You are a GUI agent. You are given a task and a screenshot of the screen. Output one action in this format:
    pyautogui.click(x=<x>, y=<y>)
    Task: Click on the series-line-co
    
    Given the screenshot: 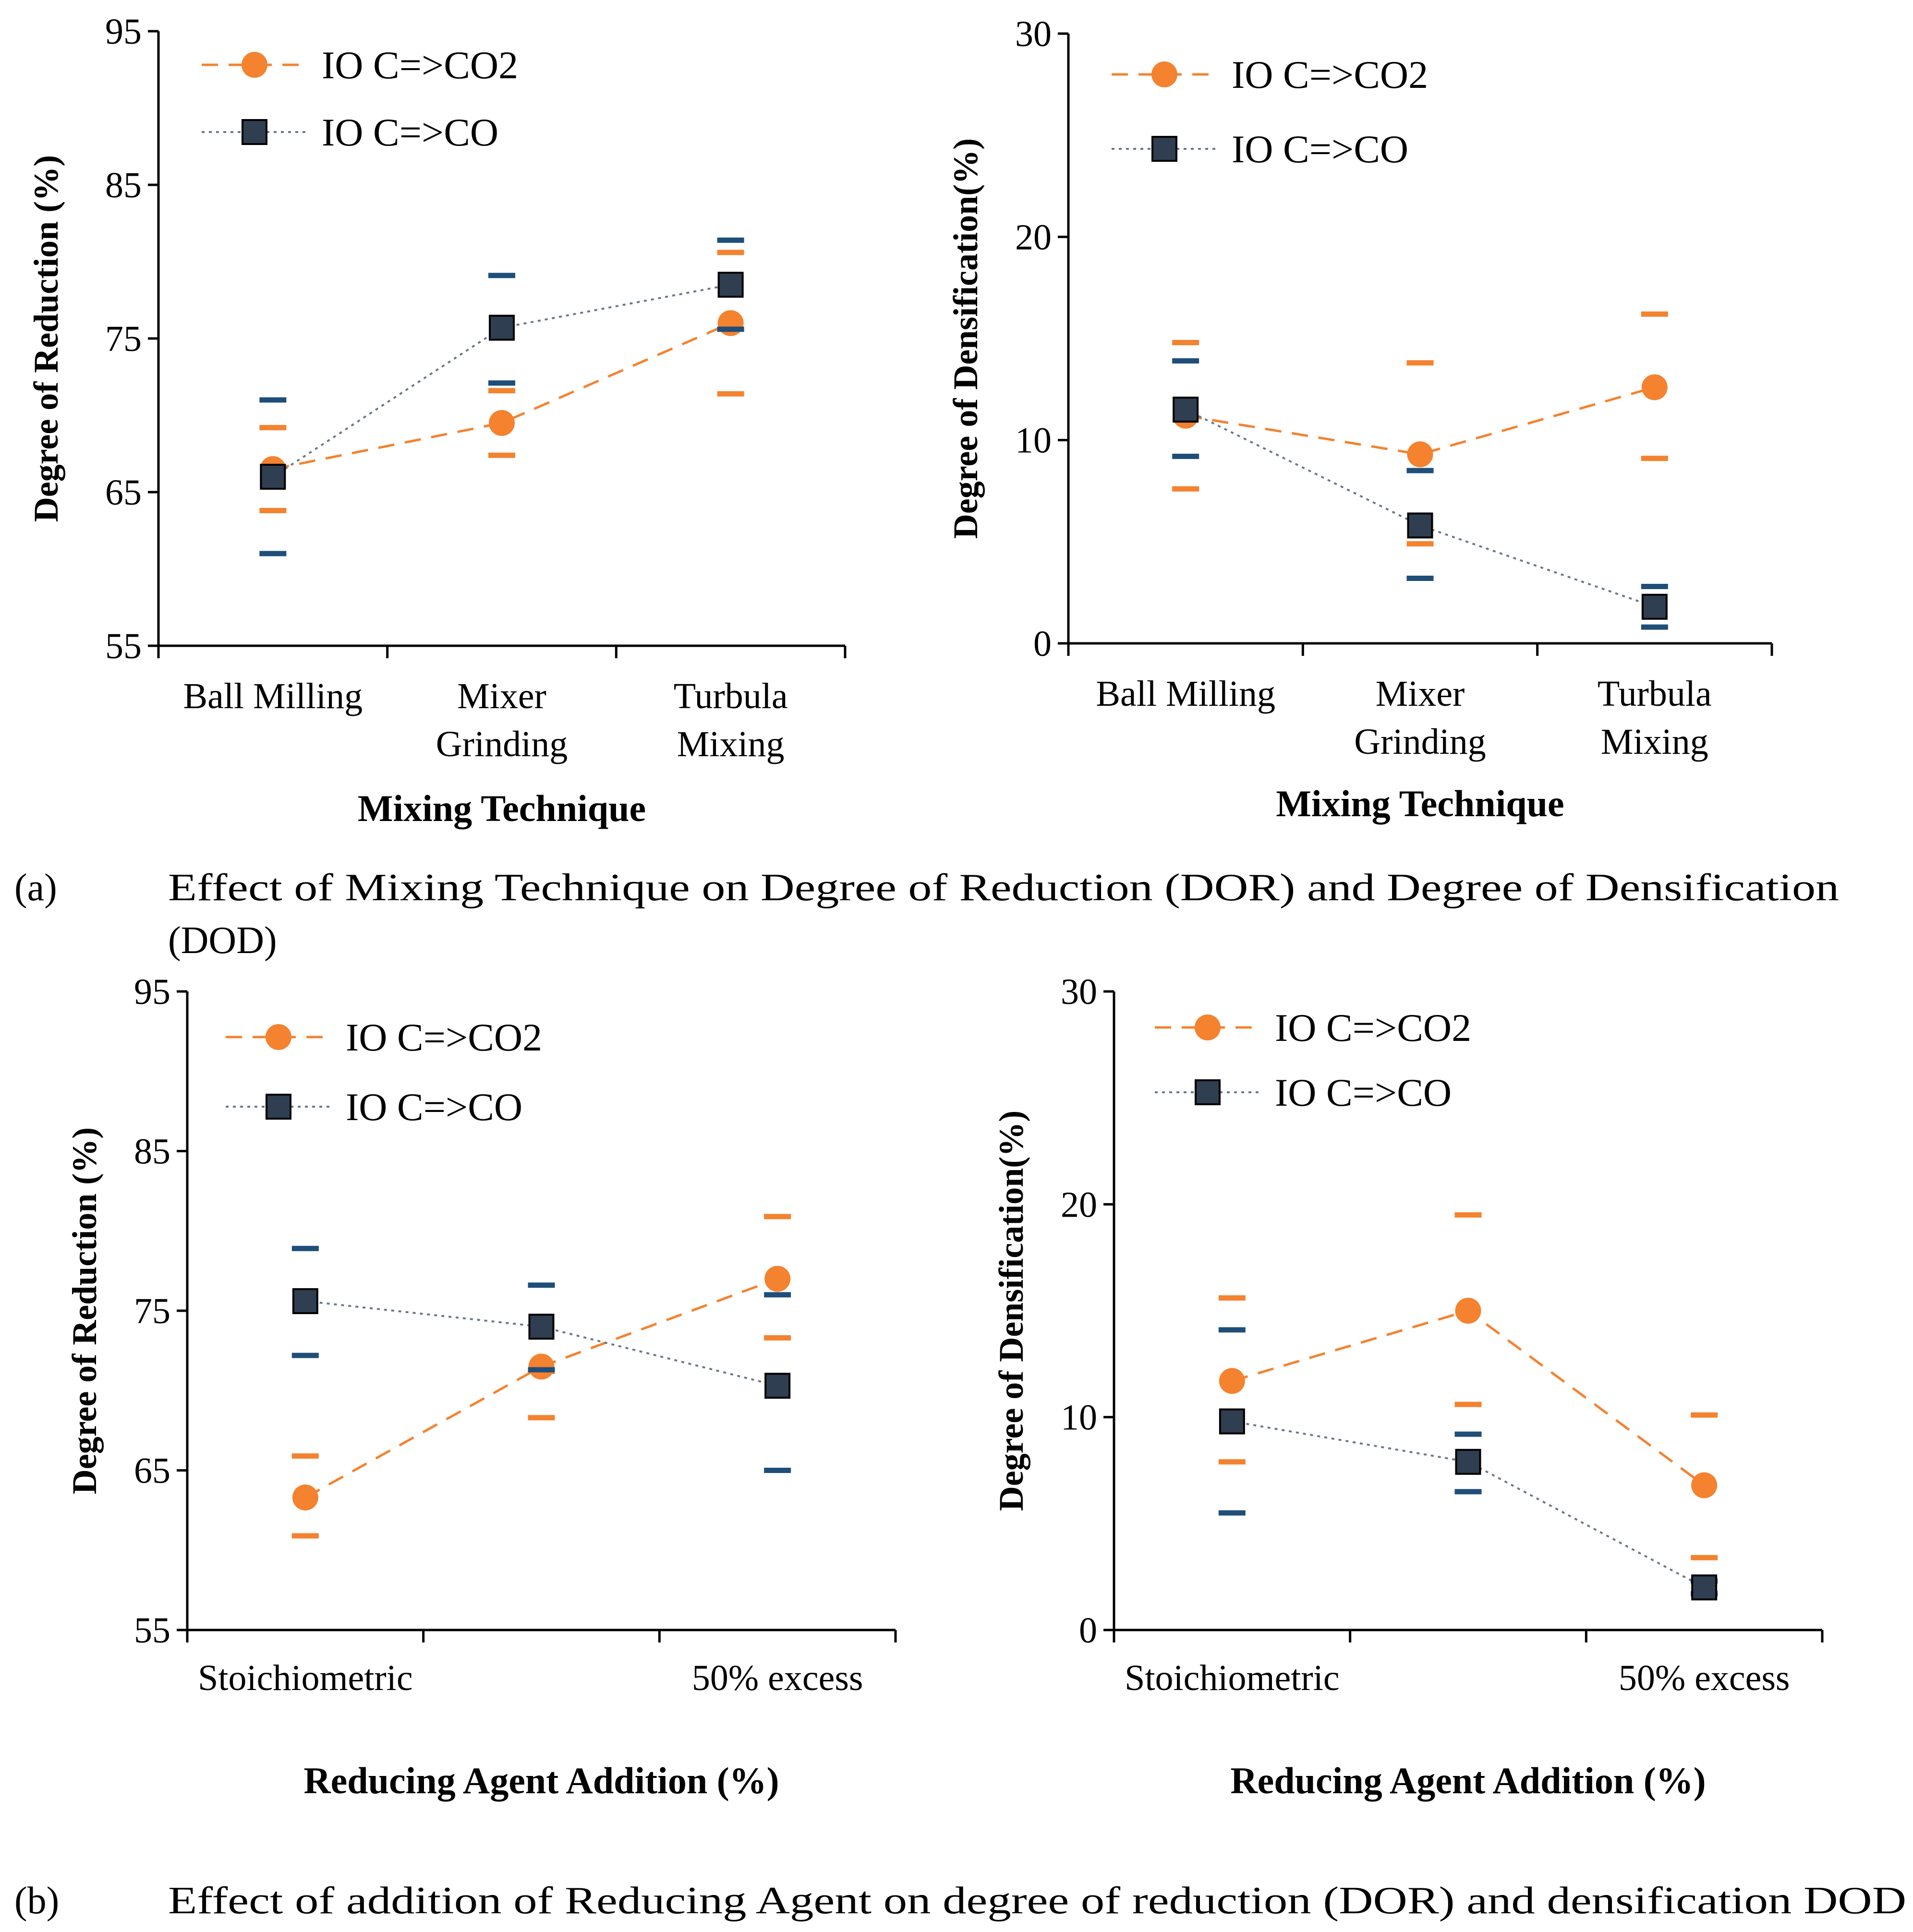 What is the action you would take?
    pyautogui.click(x=1468, y=1504)
    